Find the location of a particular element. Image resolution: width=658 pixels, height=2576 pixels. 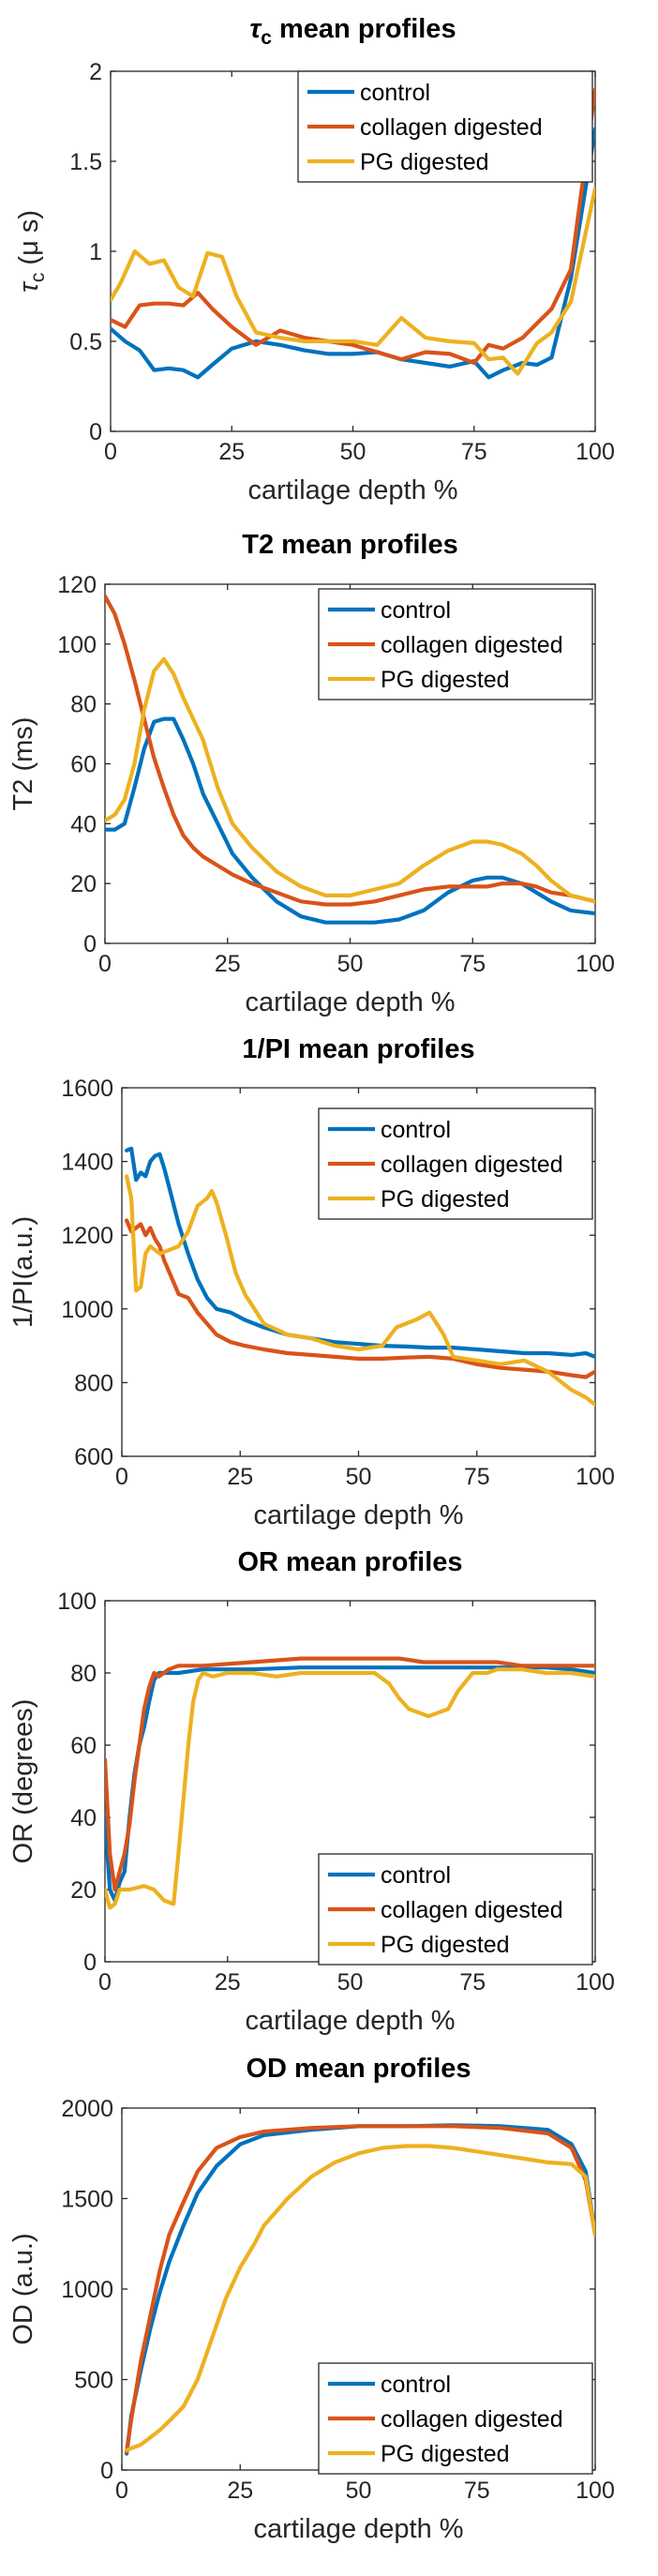

y-tick-label: 1000 is located at coordinates (87, 1310).